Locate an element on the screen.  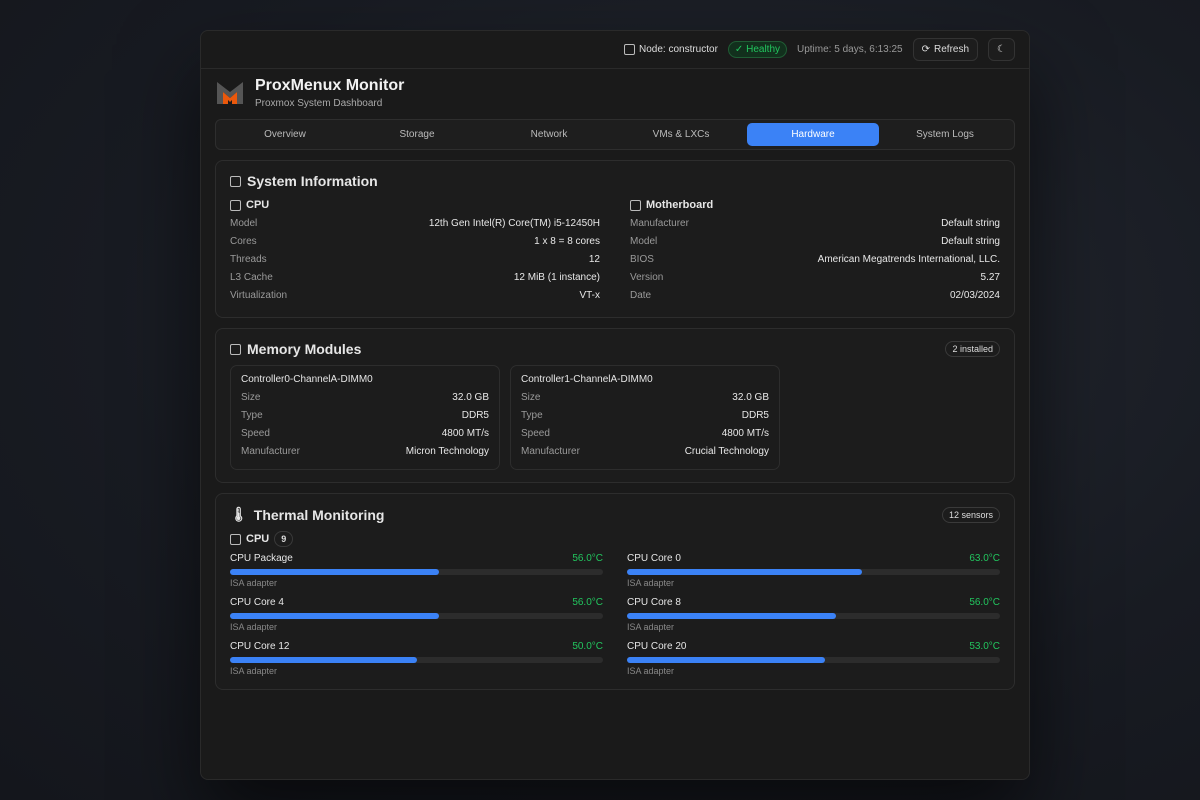
card-title: System Information is located at coordinates (312, 181).